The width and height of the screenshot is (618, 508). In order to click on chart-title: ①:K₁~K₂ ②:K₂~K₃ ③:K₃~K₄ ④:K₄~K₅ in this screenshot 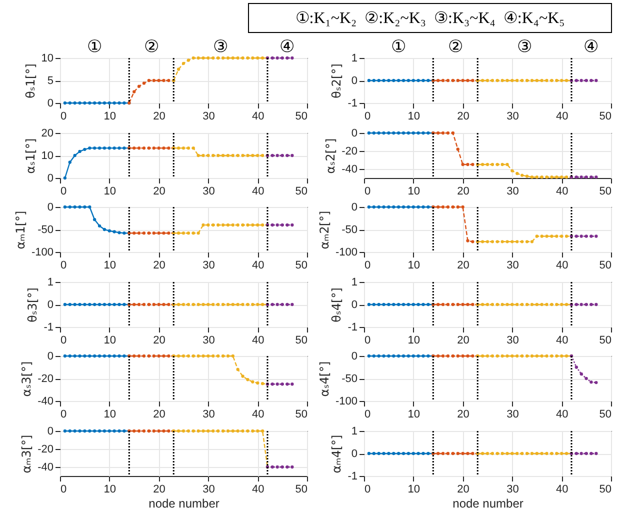, I will do `click(430, 18)`.